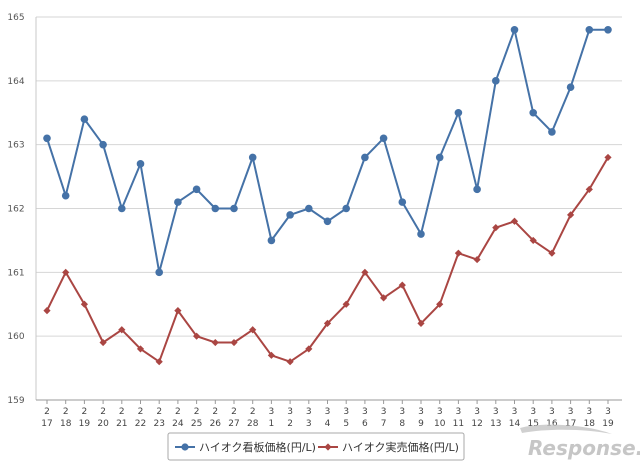  Describe the element at coordinates (158, 424) in the screenshot. I see `x-tick-day-6: 23` at that location.